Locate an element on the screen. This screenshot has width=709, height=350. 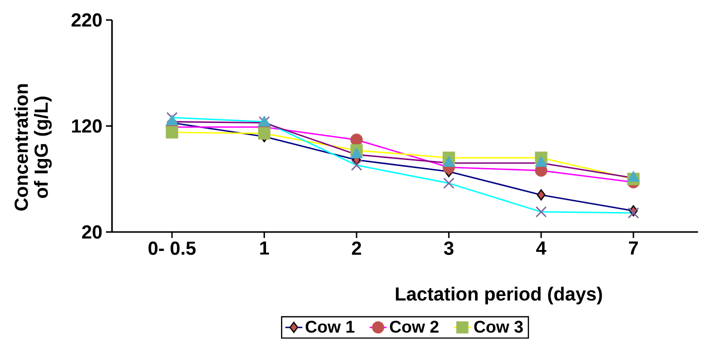
x-axis-title: Lactation period (days) is located at coordinates (499, 295).